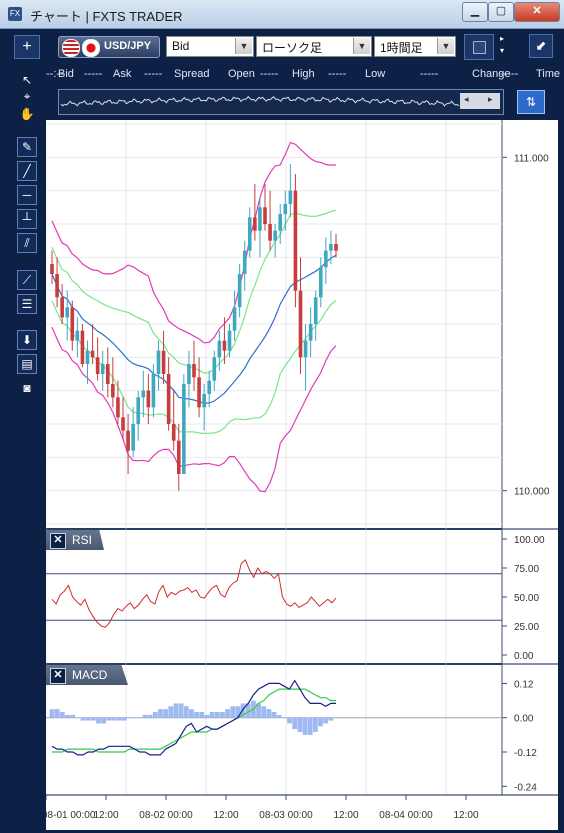 Image resolution: width=564 pixels, height=833 pixels. I want to click on price-axis-label: 111.000, so click(531, 158).